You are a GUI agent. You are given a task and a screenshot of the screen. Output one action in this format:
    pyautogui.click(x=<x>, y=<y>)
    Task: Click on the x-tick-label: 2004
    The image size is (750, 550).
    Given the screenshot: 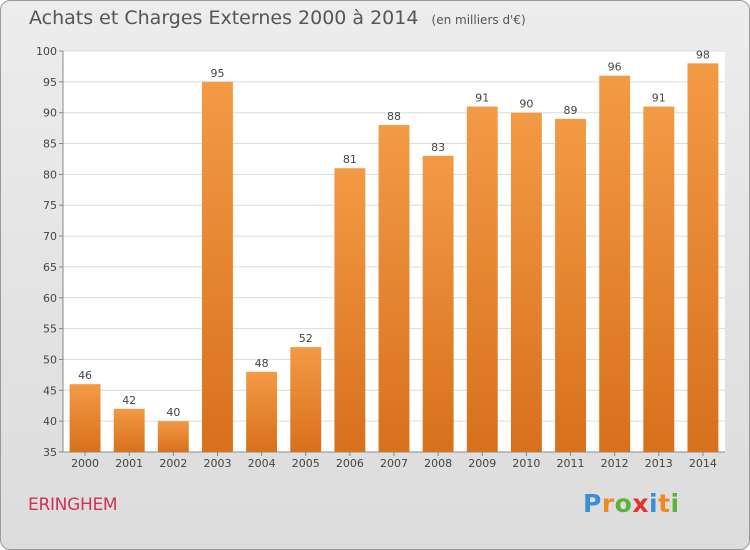 What is the action you would take?
    pyautogui.click(x=262, y=463)
    